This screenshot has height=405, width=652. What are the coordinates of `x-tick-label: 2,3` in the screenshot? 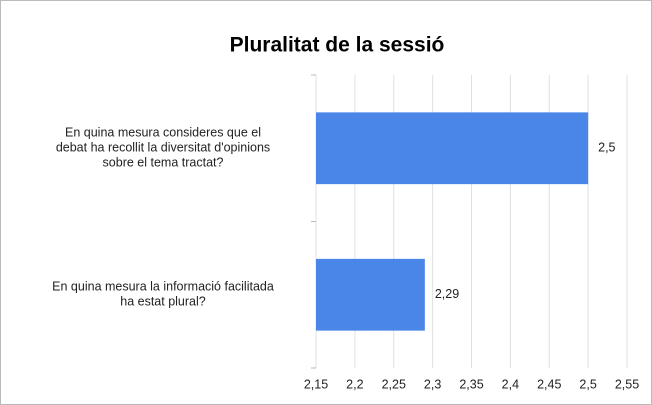 It's located at (432, 384).